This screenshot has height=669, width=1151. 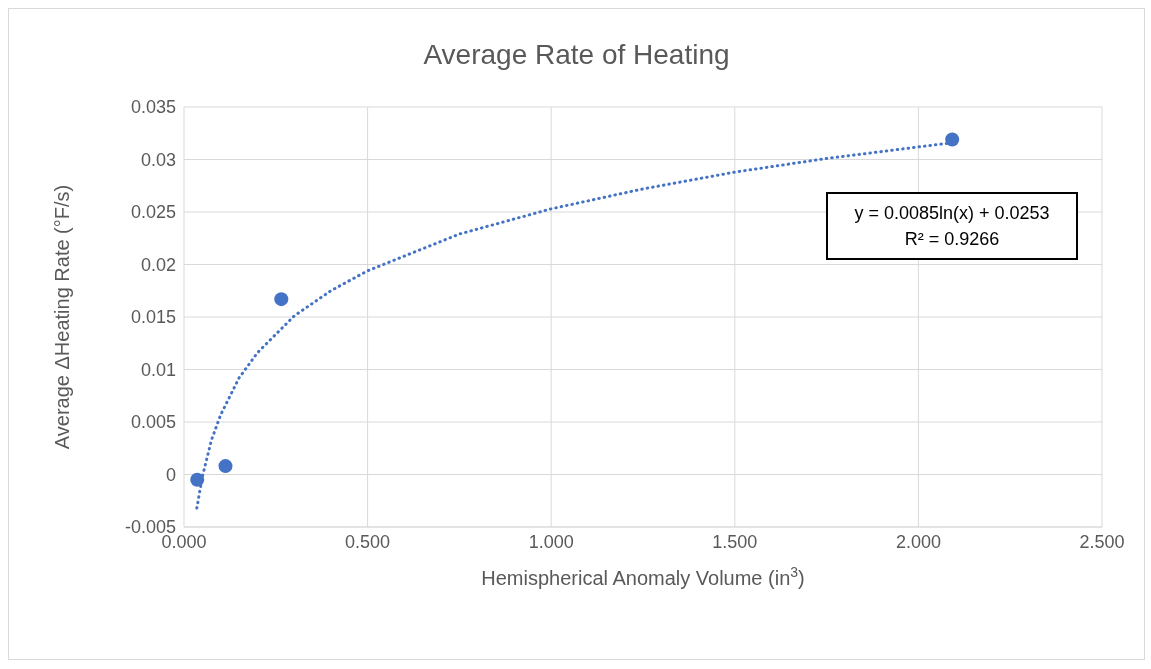 What do you see at coordinates (551, 541) in the screenshot?
I see `x-tick-label: 1.000` at bounding box center [551, 541].